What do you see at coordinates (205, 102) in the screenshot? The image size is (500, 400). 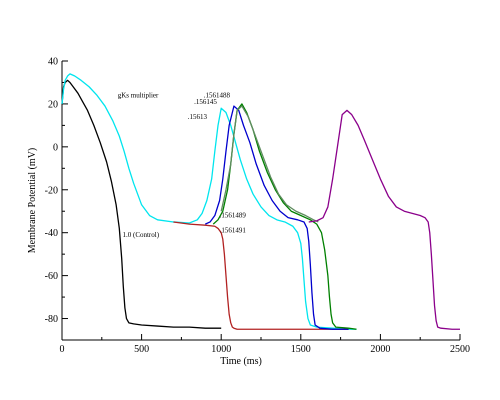 I see `annotation-label: .156145` at bounding box center [205, 102].